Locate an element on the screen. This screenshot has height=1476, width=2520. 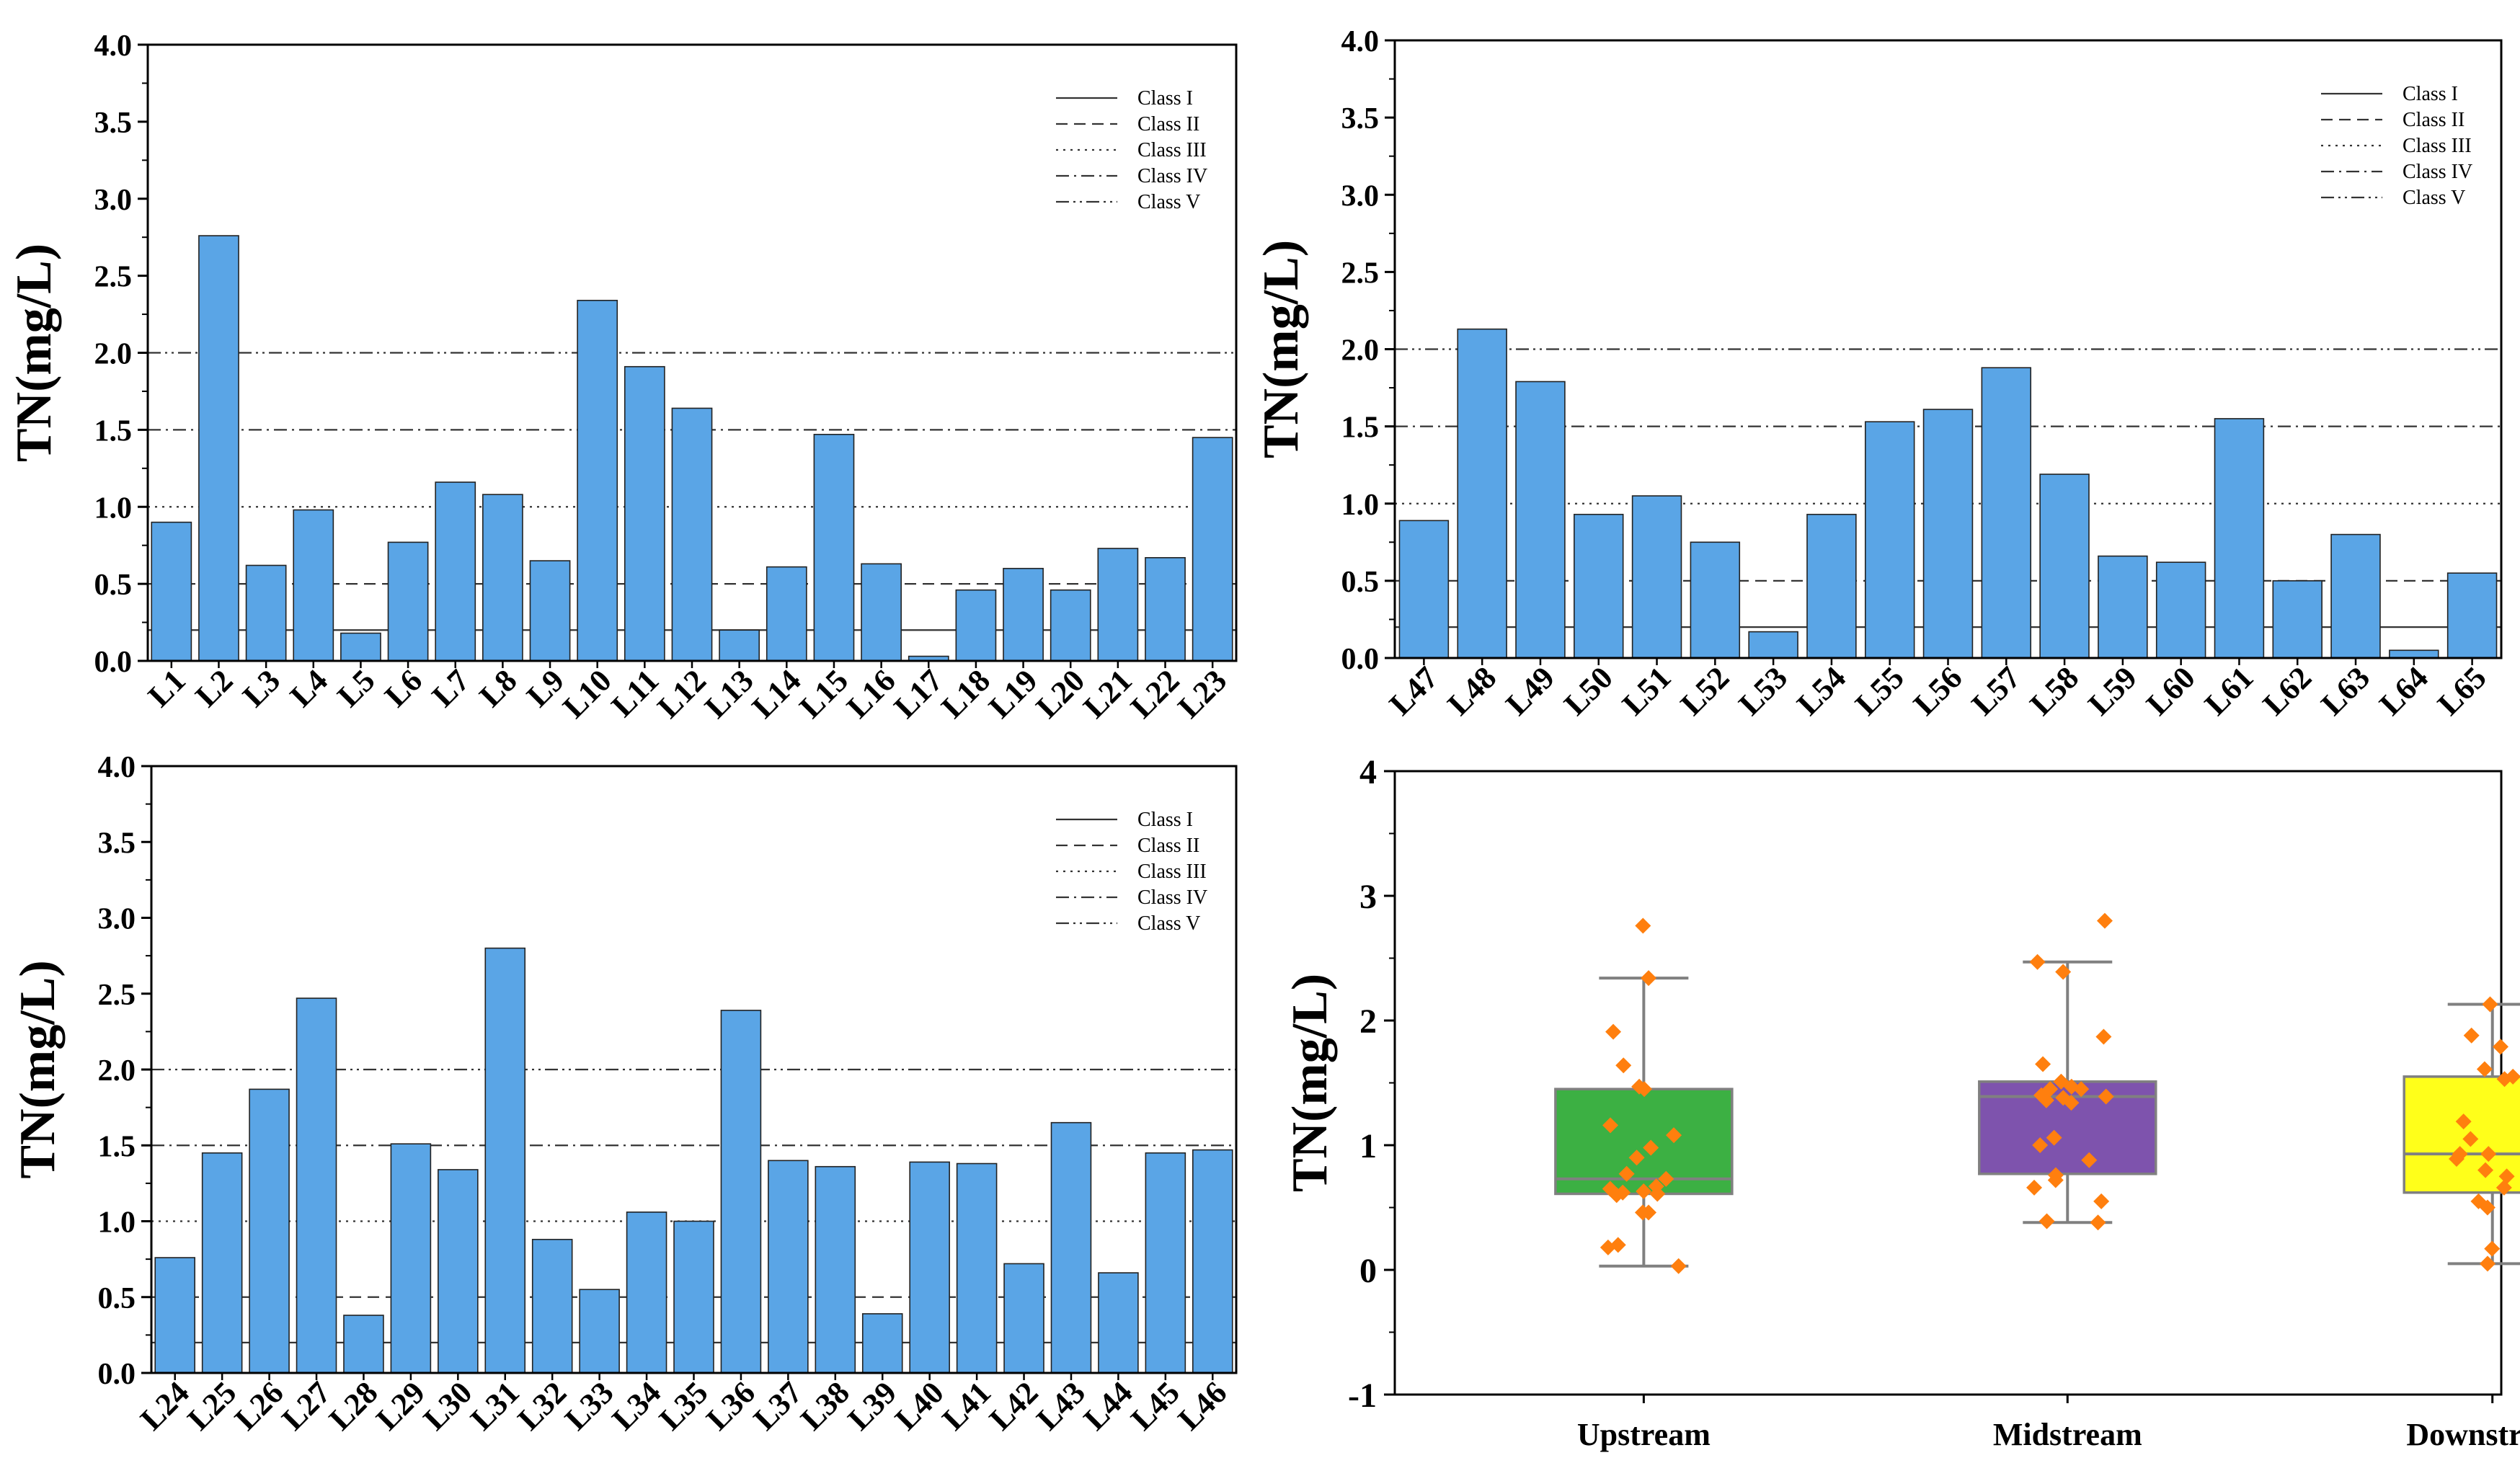
bar-L32 is located at coordinates (552, 1306).